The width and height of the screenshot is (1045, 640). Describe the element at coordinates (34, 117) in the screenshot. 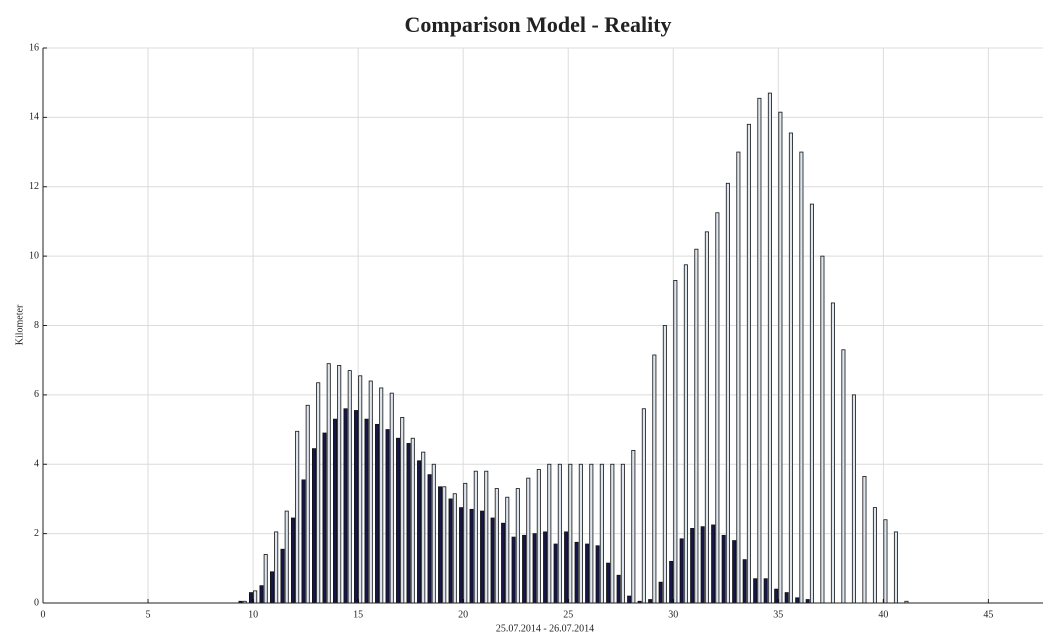

I see `y-tick-label: 14` at that location.